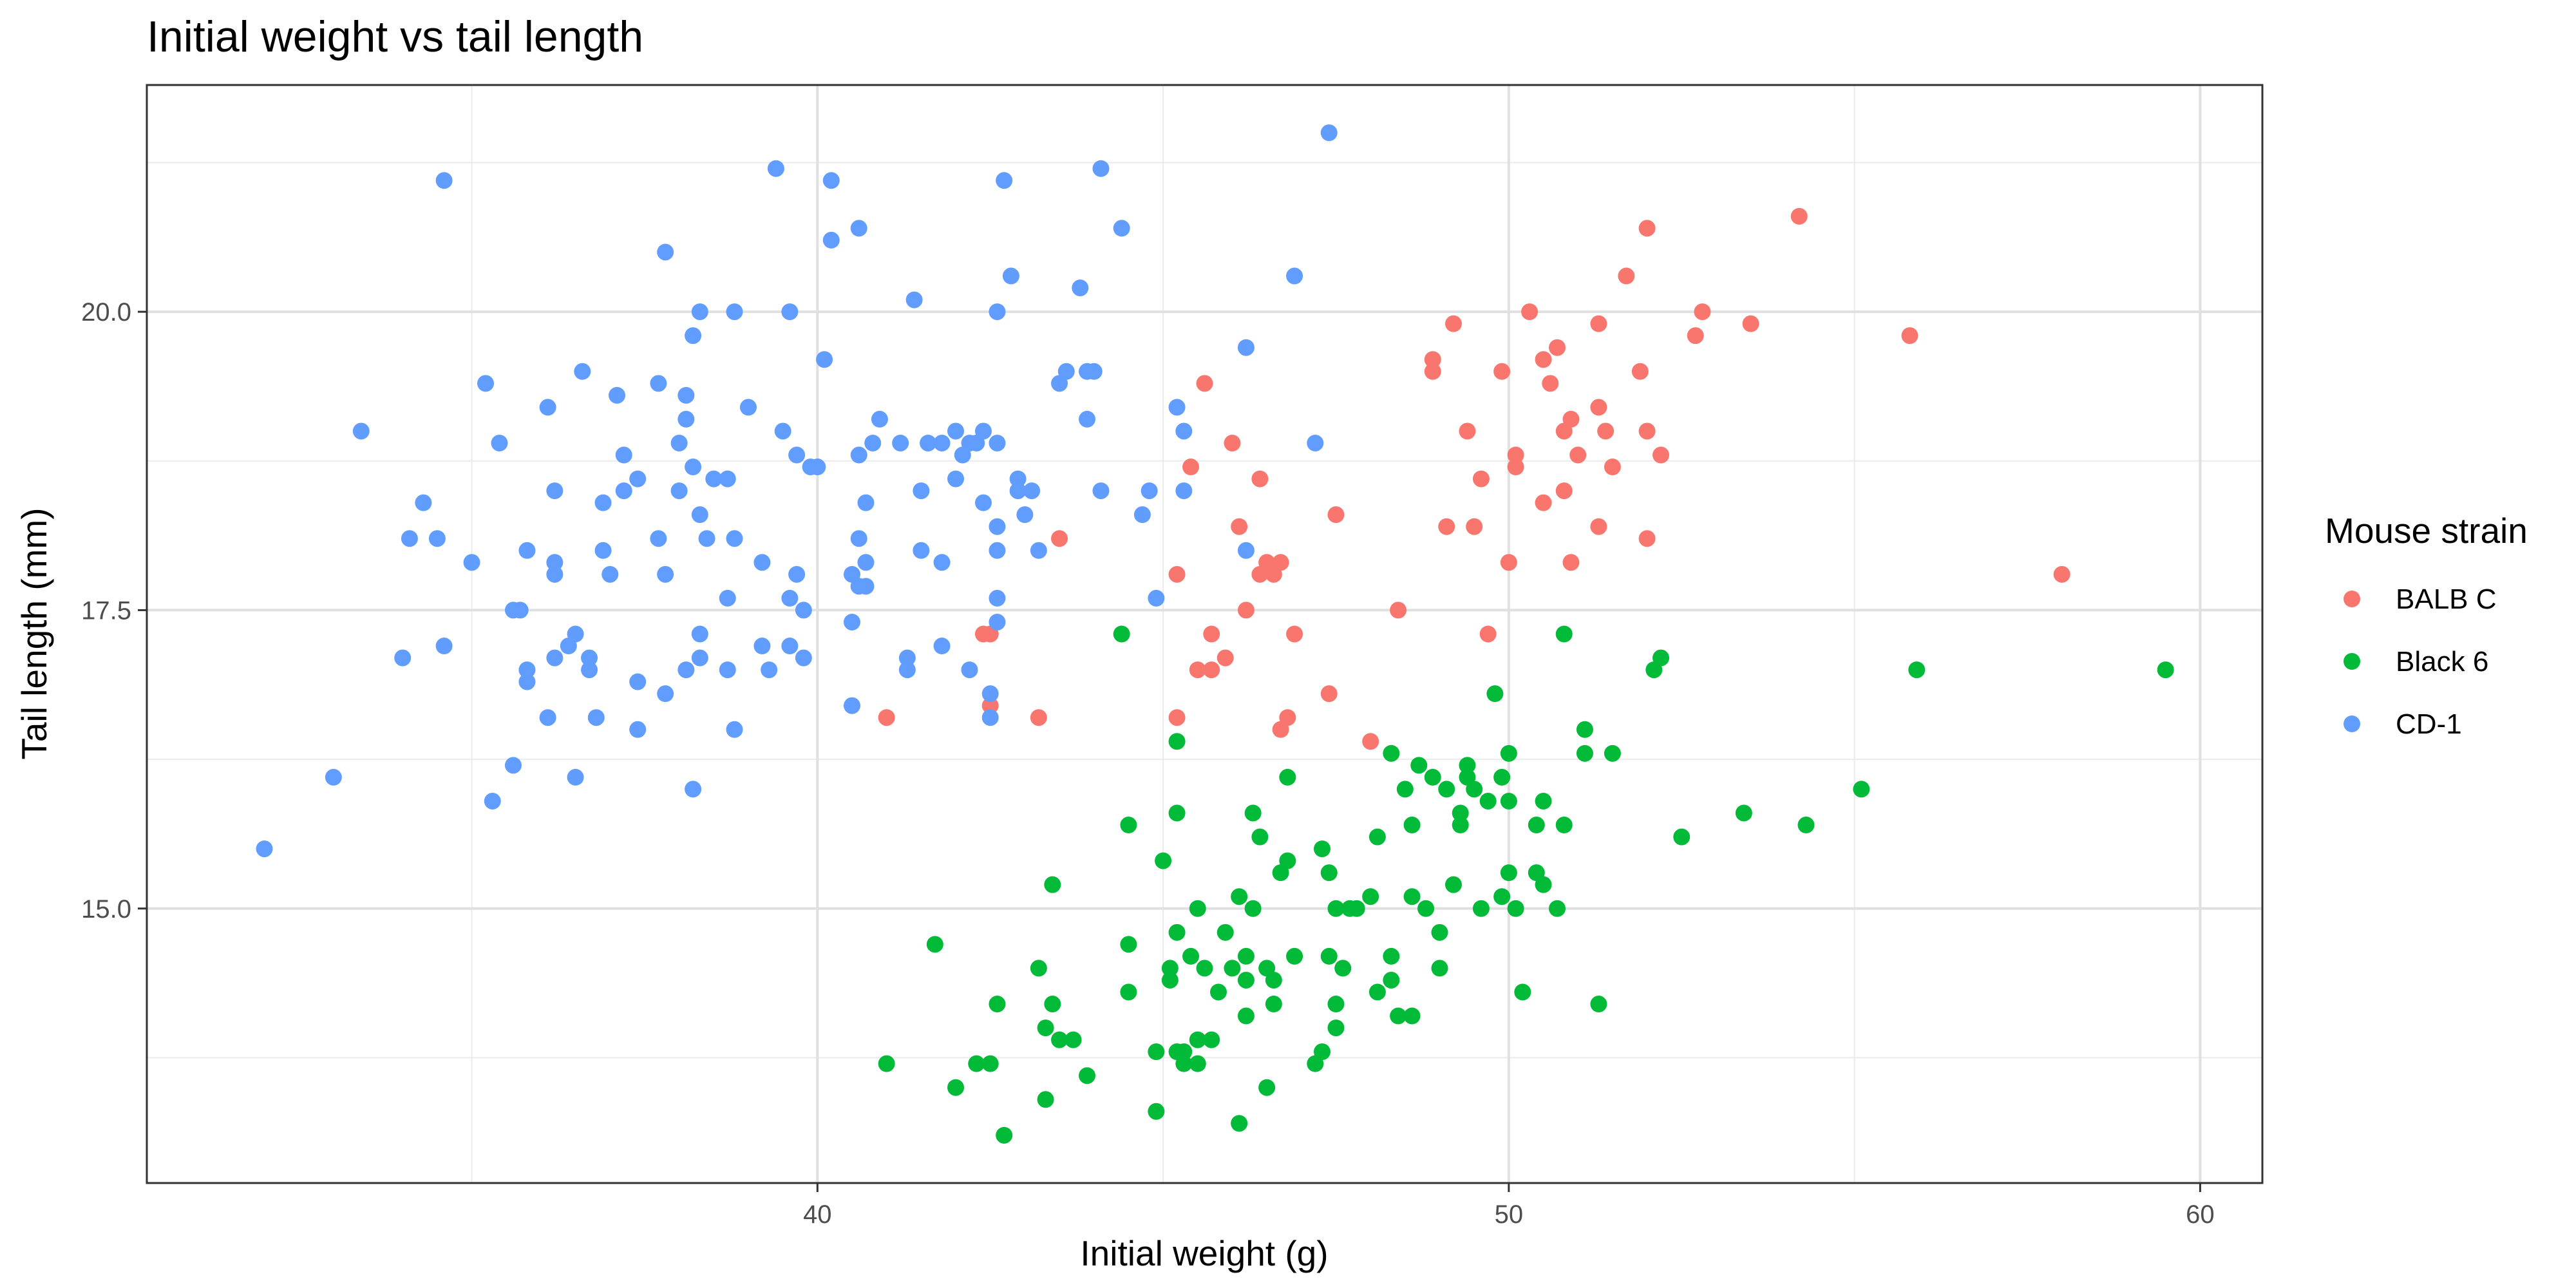 The height and width of the screenshot is (1288, 2576). What do you see at coordinates (2442, 661) in the screenshot?
I see `legend-label-black-6: Black 6` at bounding box center [2442, 661].